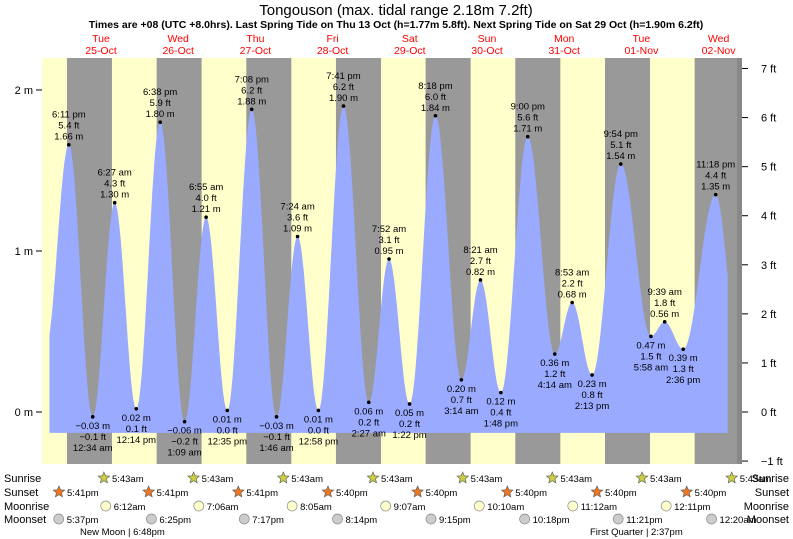 The height and width of the screenshot is (539, 793). What do you see at coordinates (368, 422) in the screenshot?
I see `tide-label-ft: 0.2 ft` at bounding box center [368, 422].